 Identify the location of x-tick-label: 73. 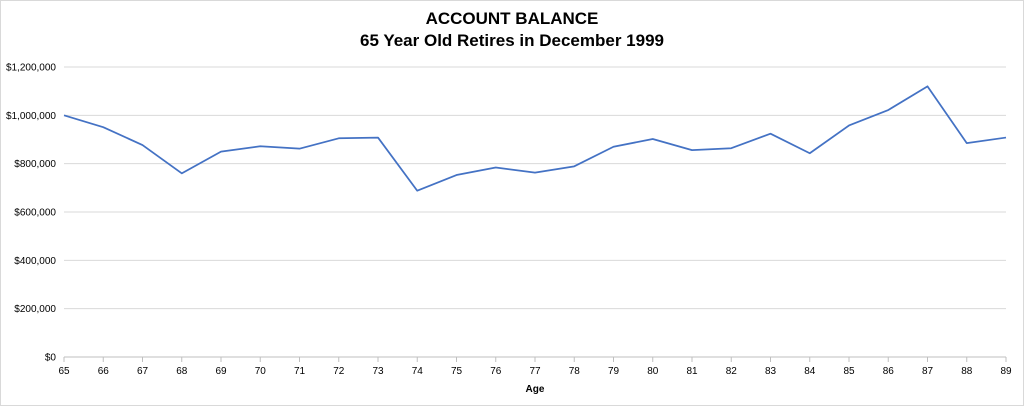
(378, 371).